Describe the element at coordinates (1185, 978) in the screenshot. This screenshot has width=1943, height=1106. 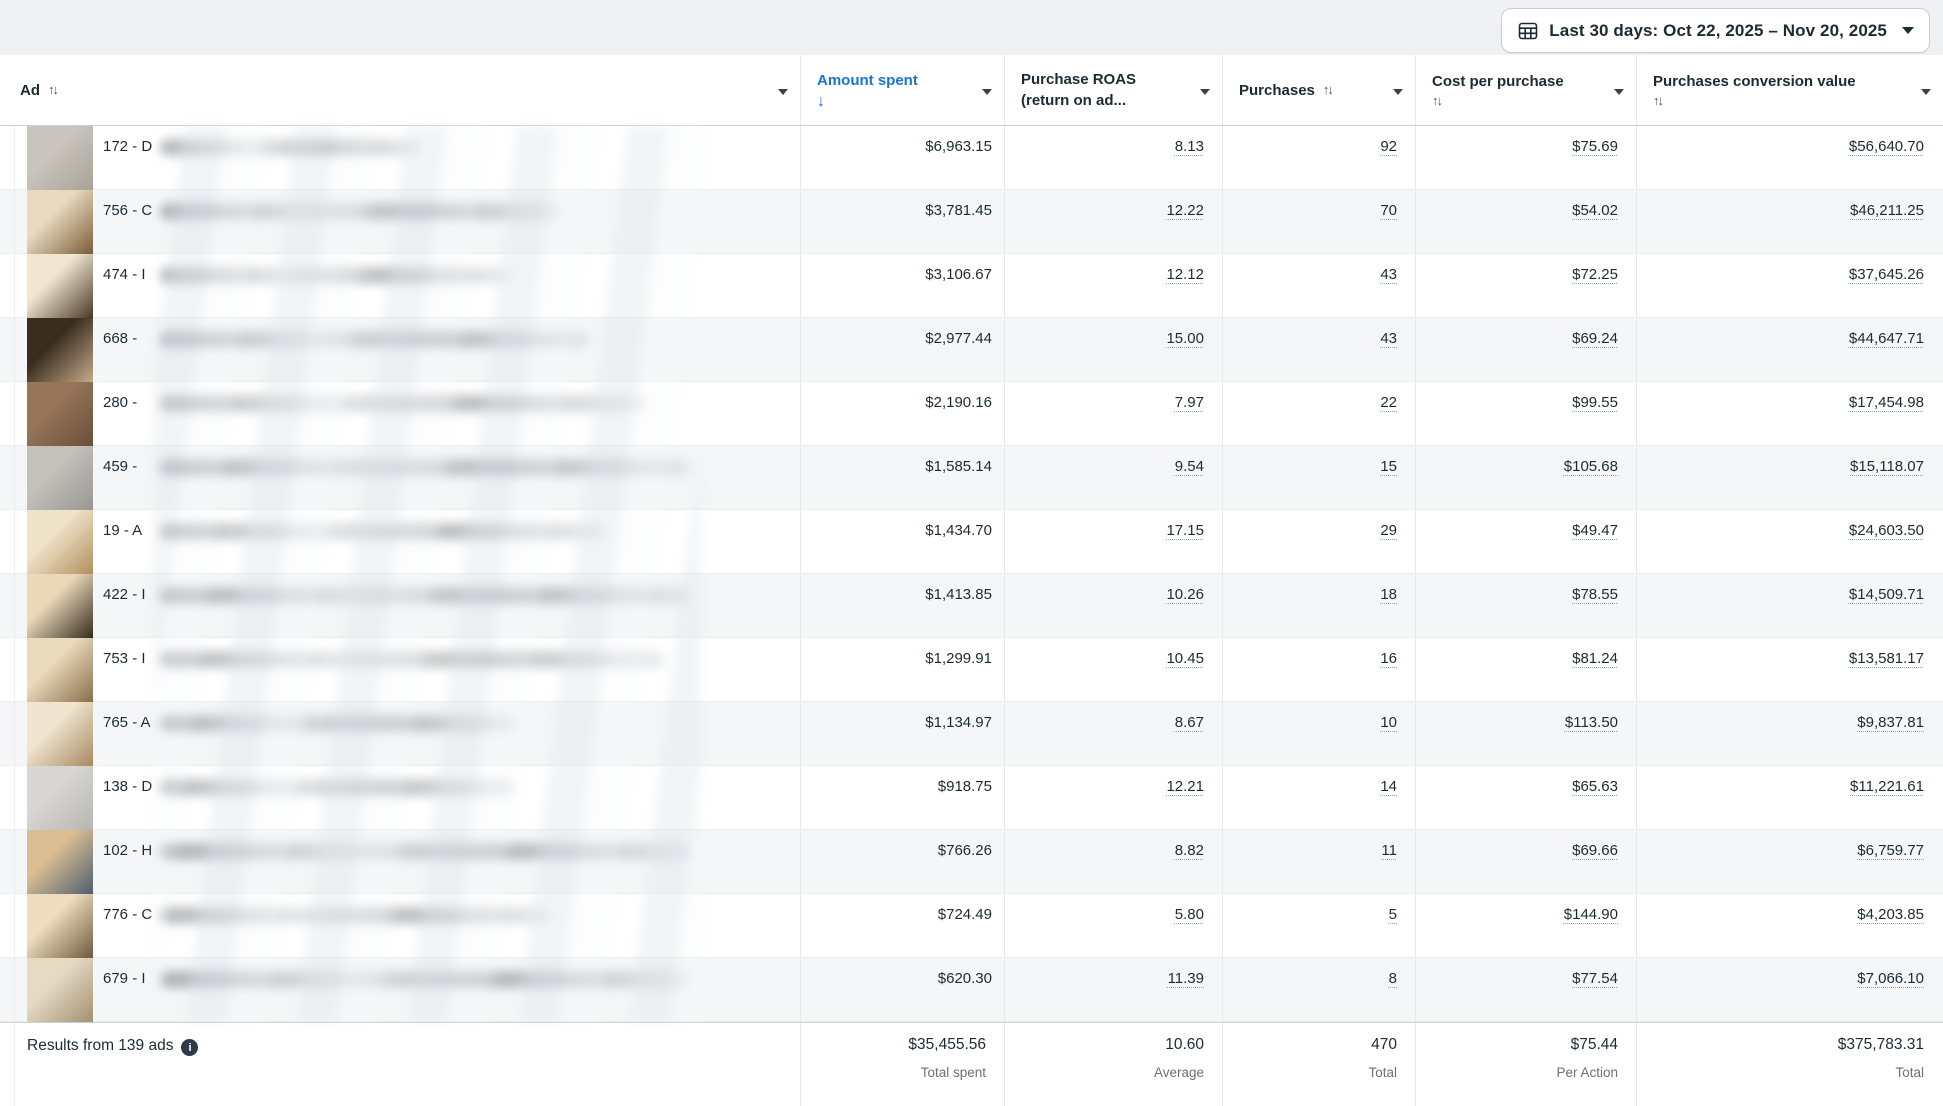
I see `metric-value: 11.39` at that location.